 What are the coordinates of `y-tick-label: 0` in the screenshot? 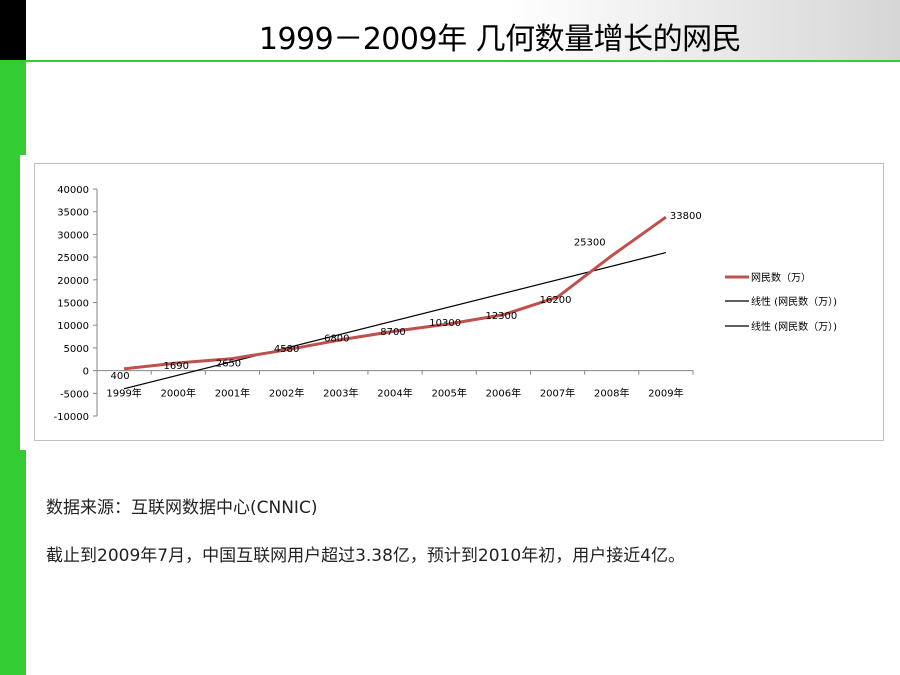 It's located at (86, 372).